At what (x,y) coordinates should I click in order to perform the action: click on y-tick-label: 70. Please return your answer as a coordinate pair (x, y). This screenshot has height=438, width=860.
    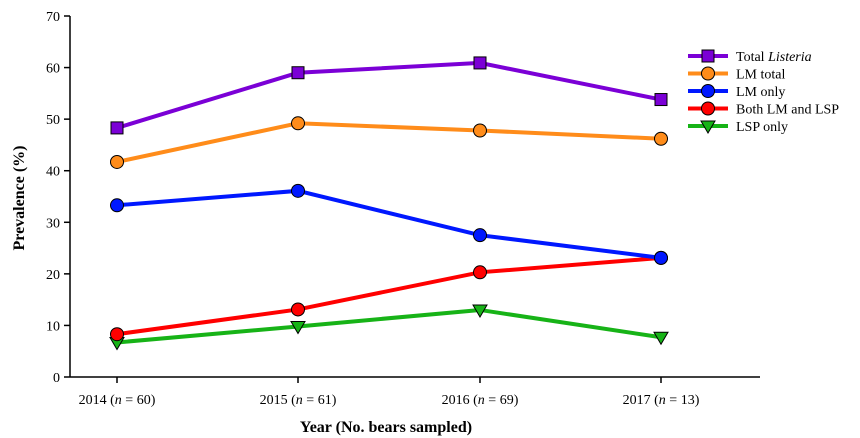
    Looking at the image, I should click on (53, 17).